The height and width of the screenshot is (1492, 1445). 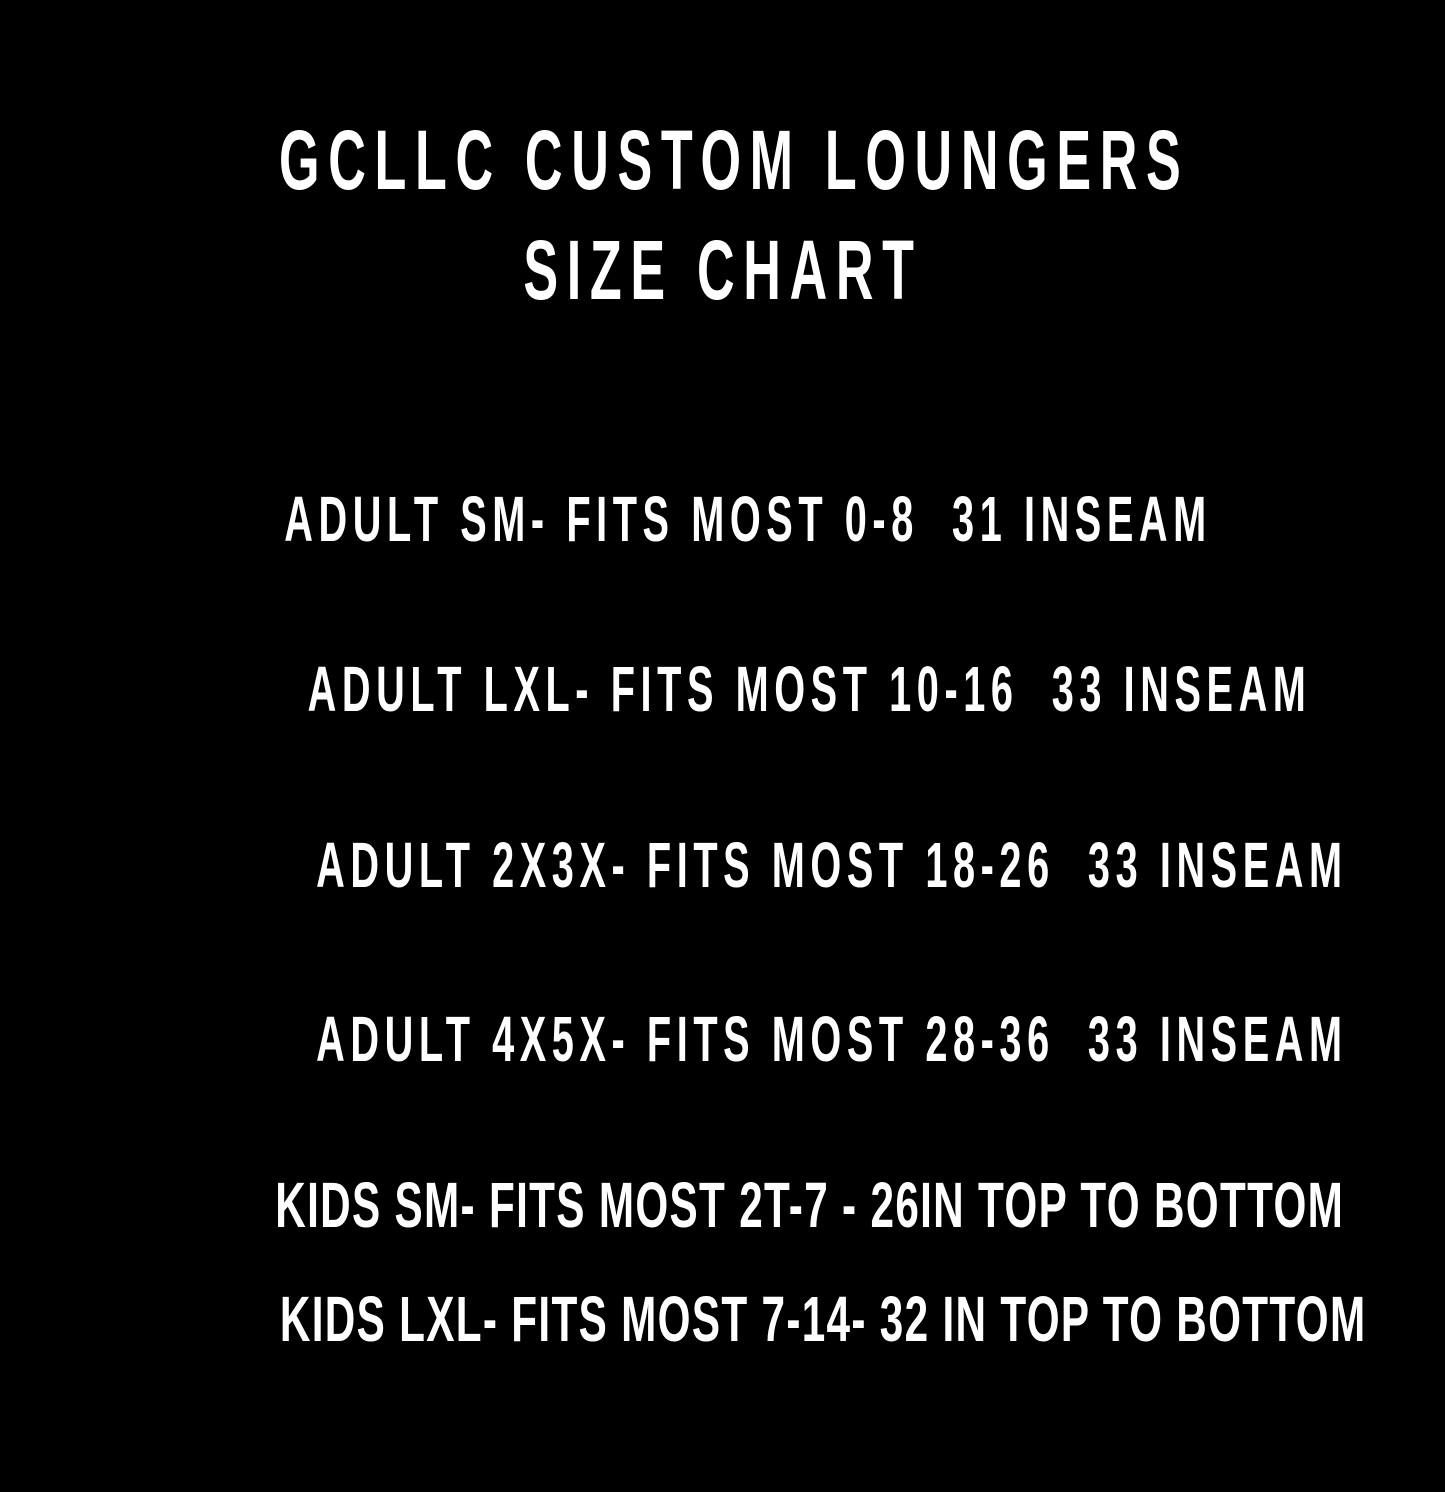 I want to click on title-line-2: SIZE CHART, so click(x=722, y=270).